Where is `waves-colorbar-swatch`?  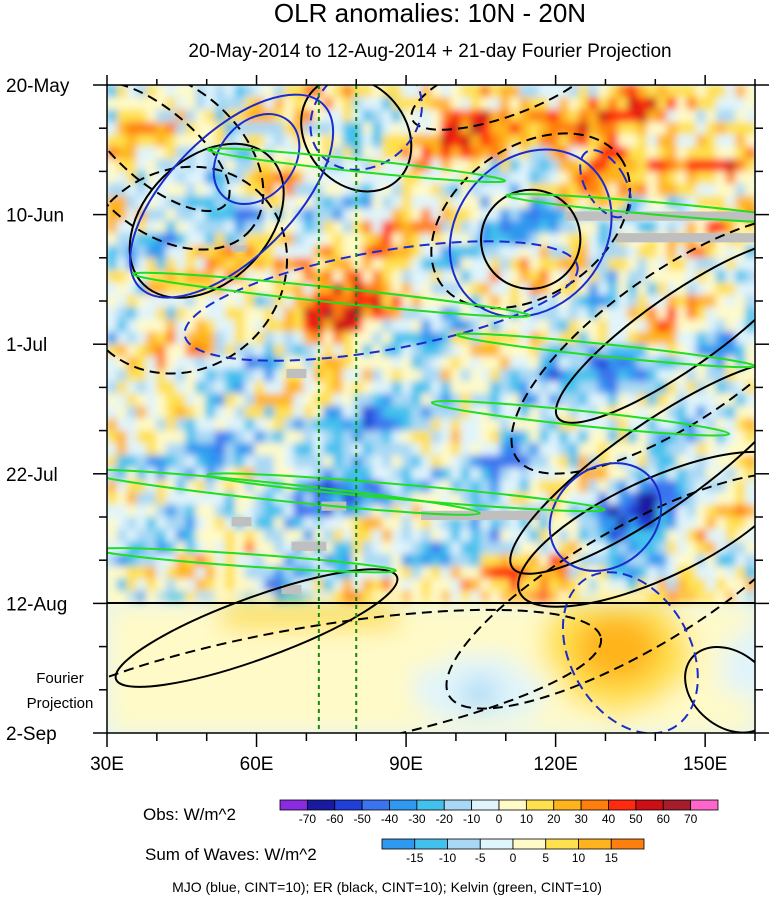 waves-colorbar-swatch is located at coordinates (529, 844).